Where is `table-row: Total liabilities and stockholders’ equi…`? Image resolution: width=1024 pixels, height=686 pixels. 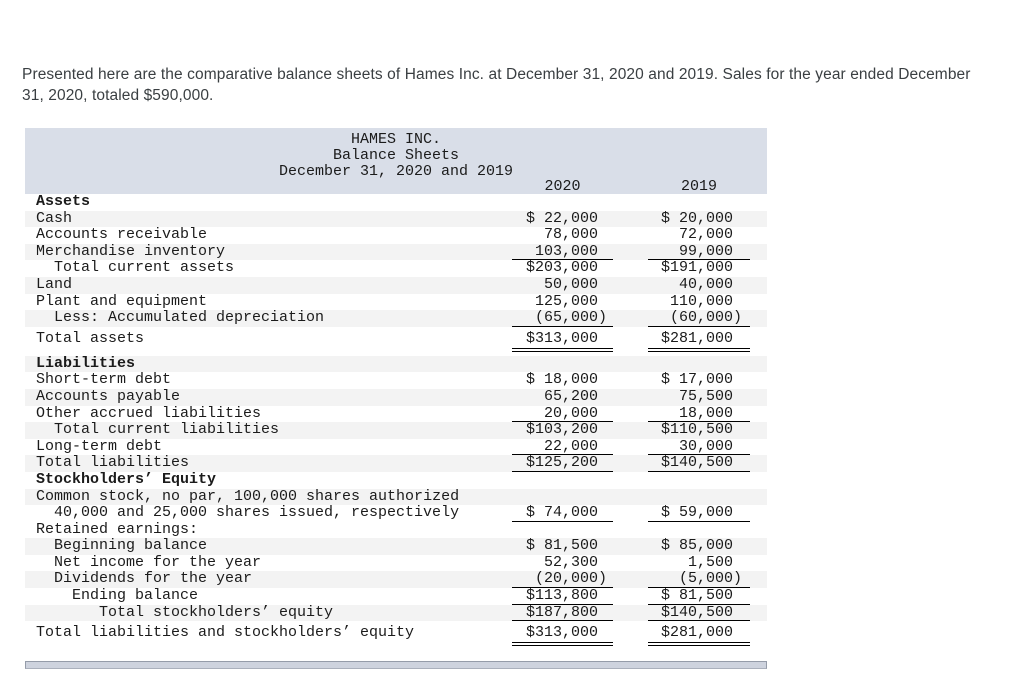
table-row: Total liabilities and stockholders’ equi… is located at coordinates (396, 635).